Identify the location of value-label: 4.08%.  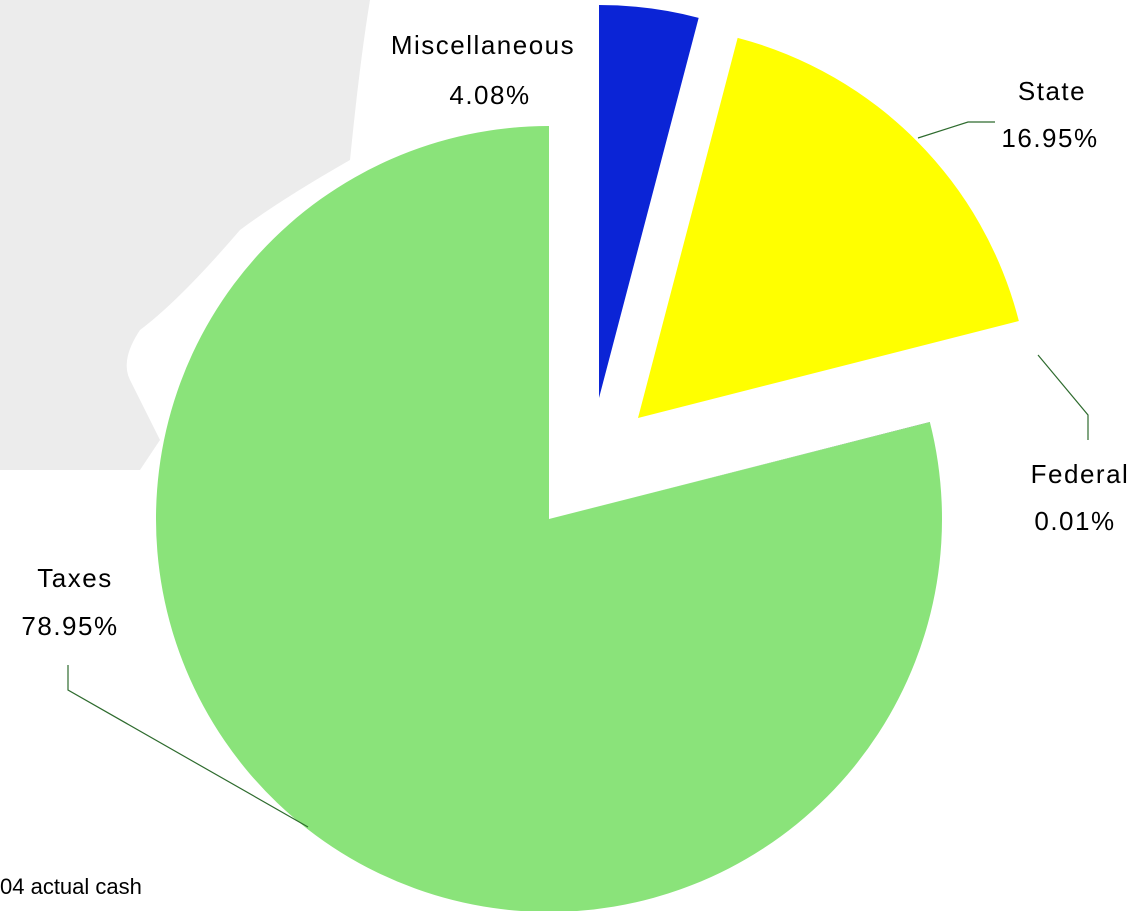
(489, 95).